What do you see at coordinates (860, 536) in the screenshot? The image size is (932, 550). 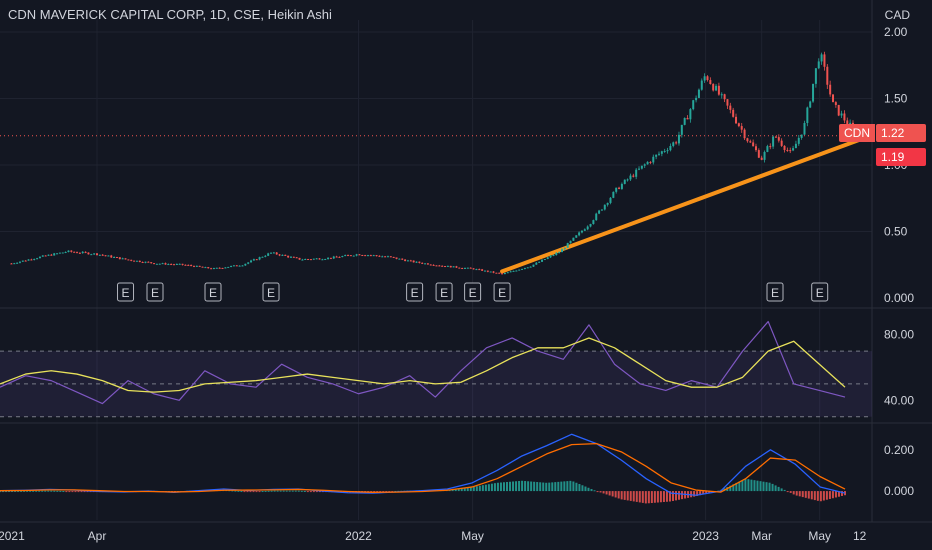 I see `time-tick-label: 12` at bounding box center [860, 536].